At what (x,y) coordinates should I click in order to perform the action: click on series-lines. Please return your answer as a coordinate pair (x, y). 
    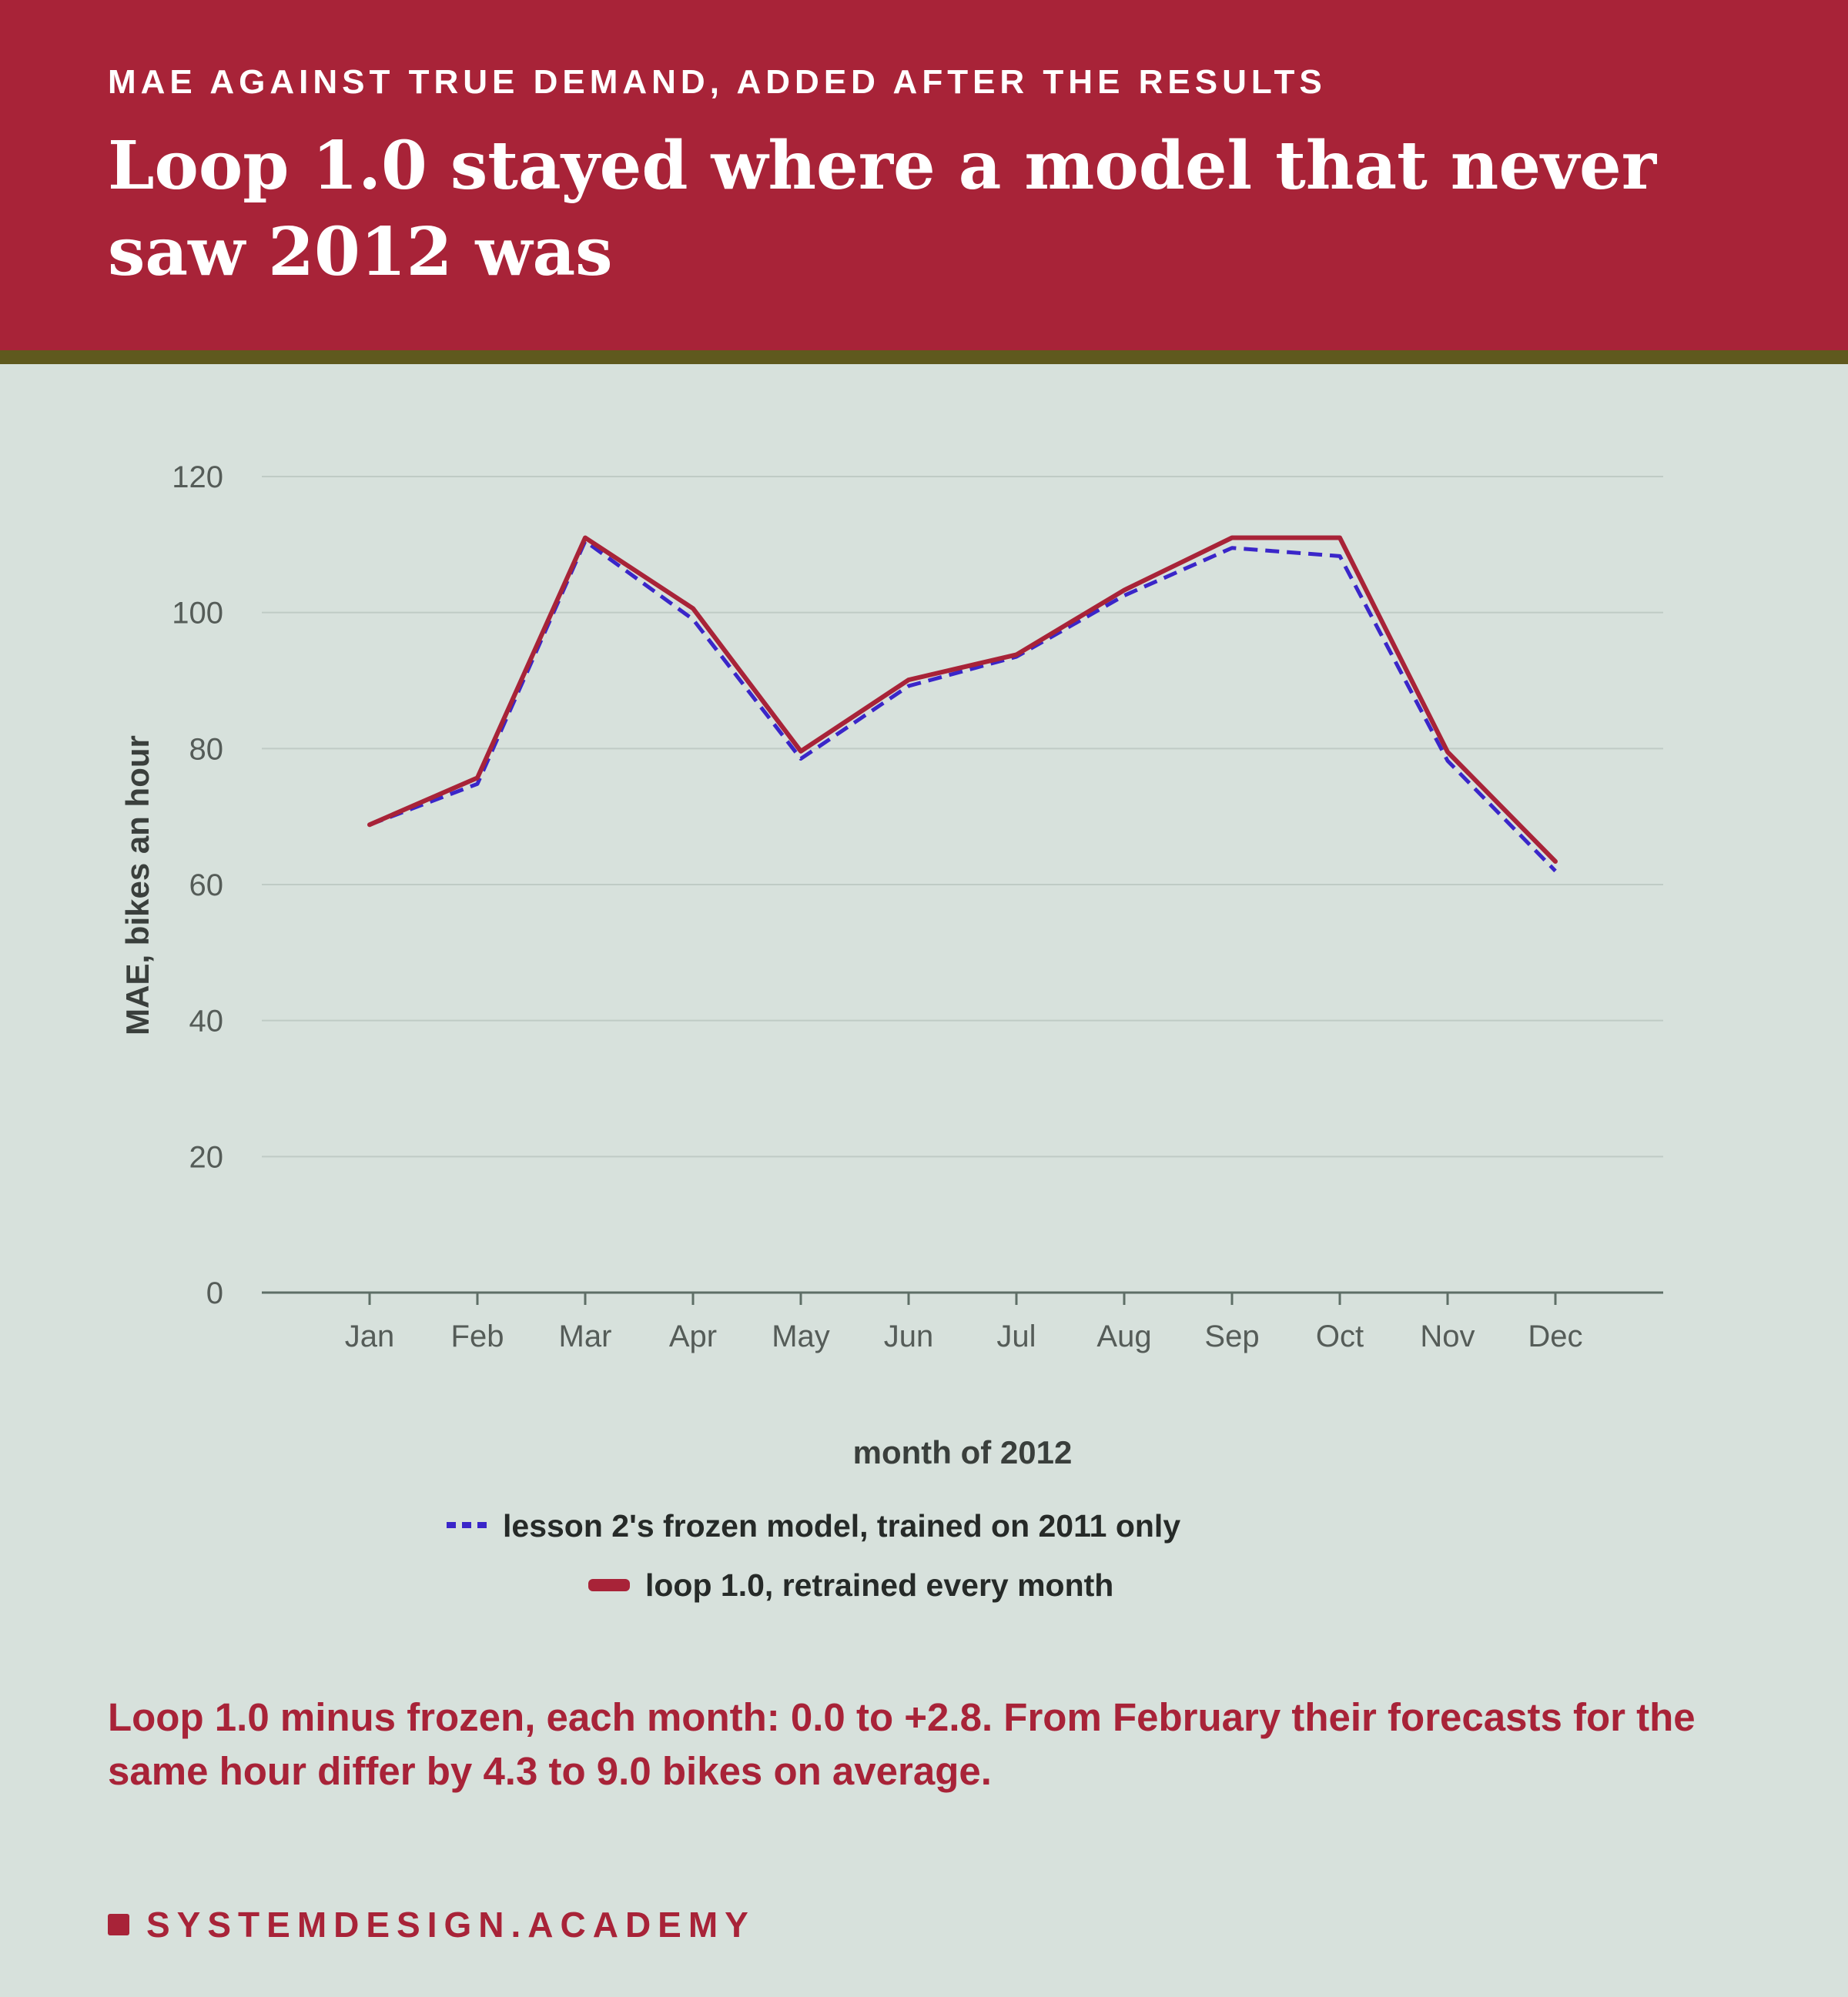
    Looking at the image, I should click on (962, 704).